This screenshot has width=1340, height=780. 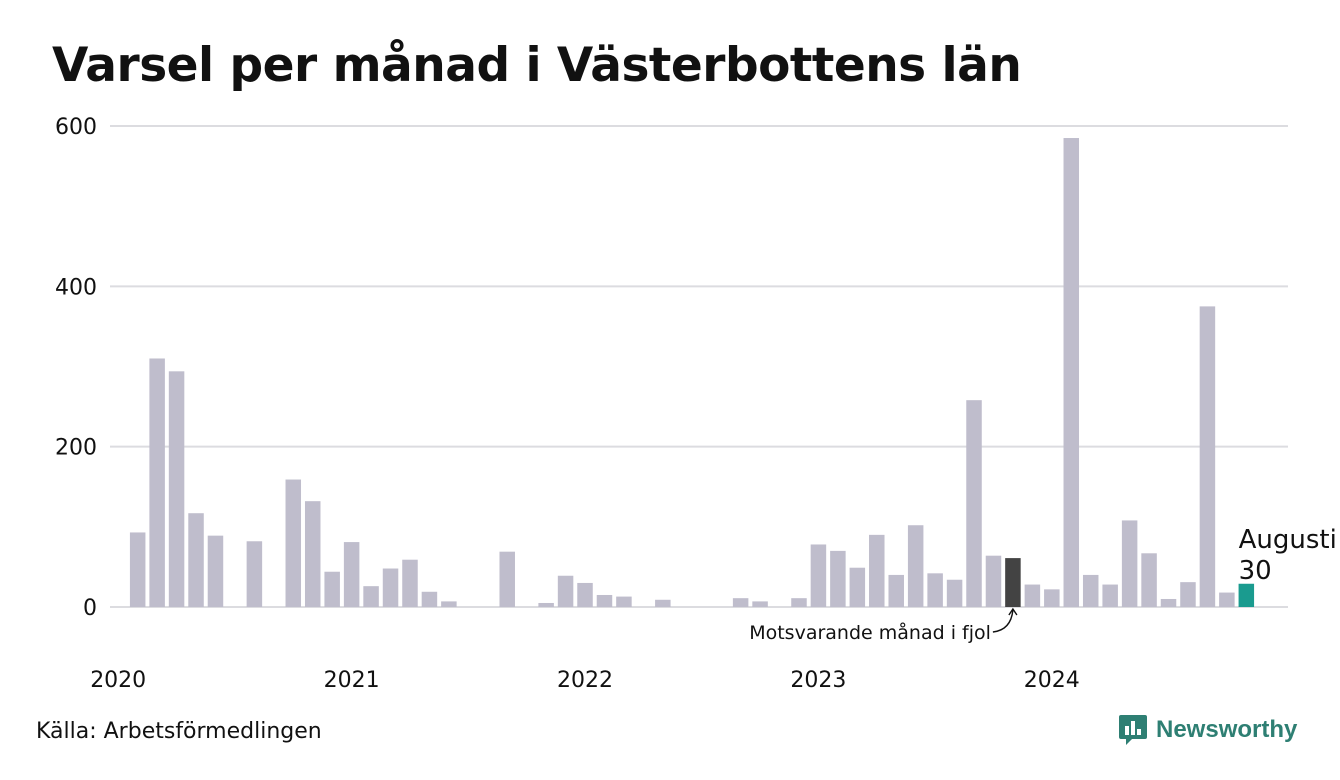 I want to click on current-value-label: 30, so click(x=1255, y=571).